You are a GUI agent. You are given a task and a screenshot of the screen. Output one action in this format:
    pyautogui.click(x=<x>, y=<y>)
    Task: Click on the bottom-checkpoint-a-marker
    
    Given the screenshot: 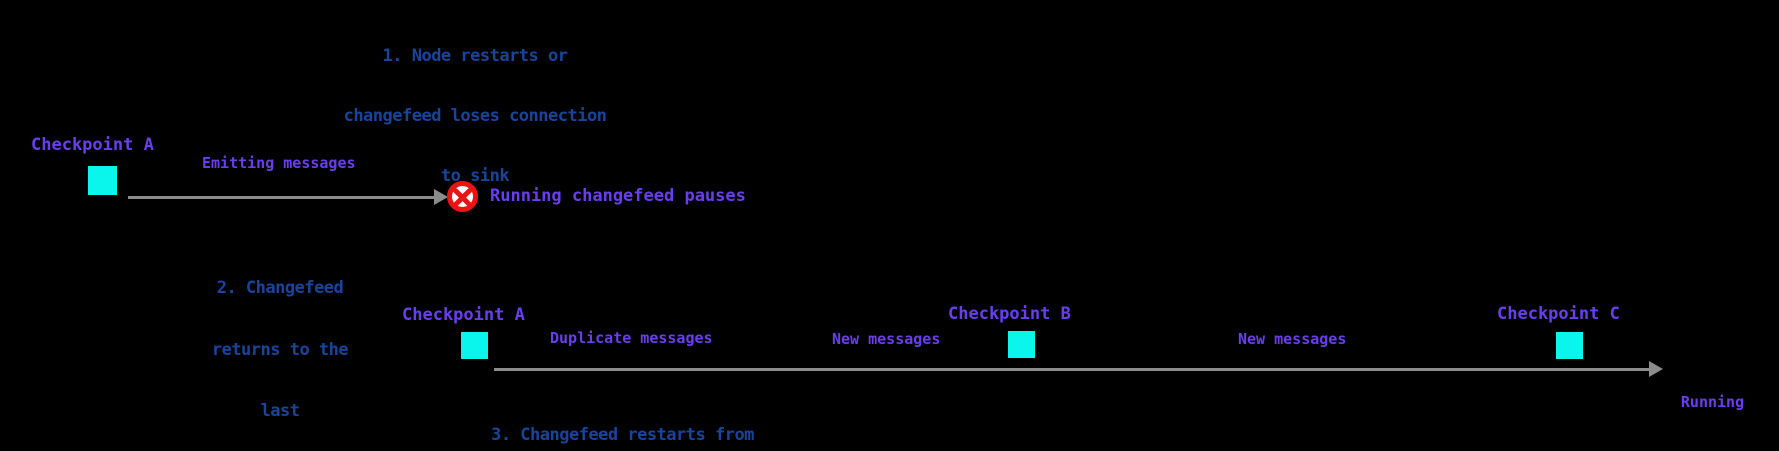 What is the action you would take?
    pyautogui.click(x=474, y=345)
    